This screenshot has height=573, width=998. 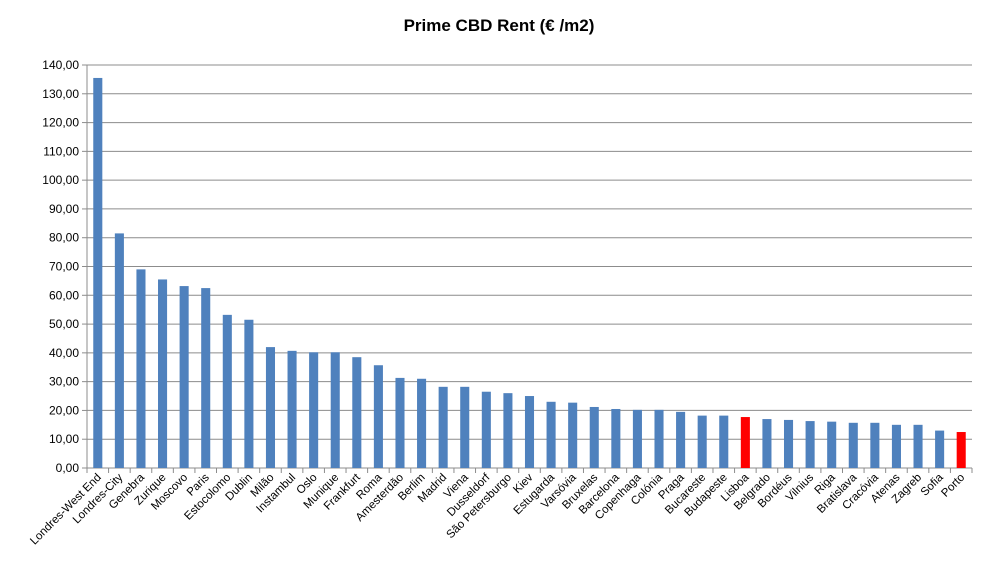 I want to click on y-tick-label: 80,00, so click(x=64, y=238).